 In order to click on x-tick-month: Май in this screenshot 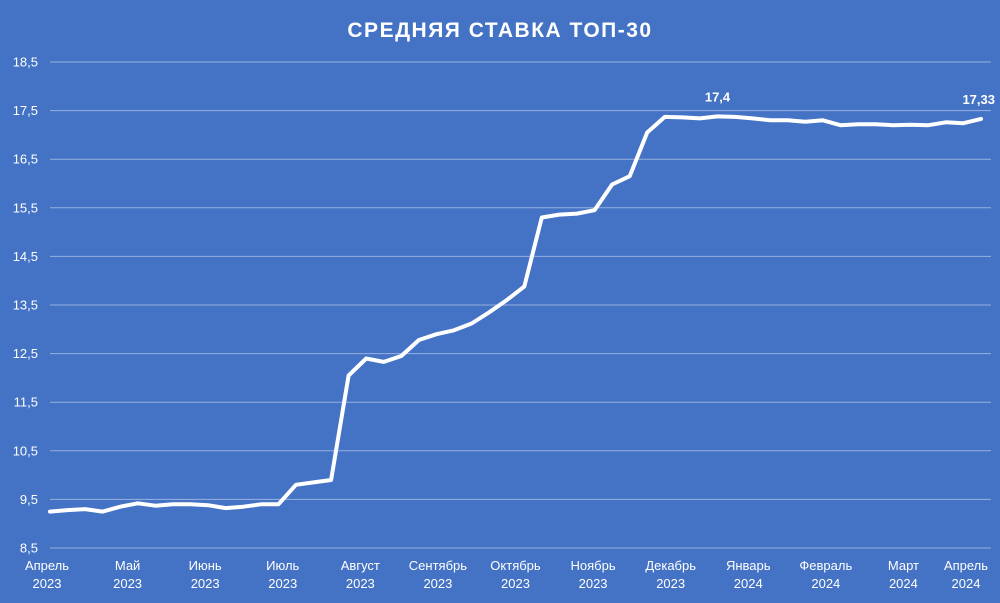, I will do `click(127, 565)`.